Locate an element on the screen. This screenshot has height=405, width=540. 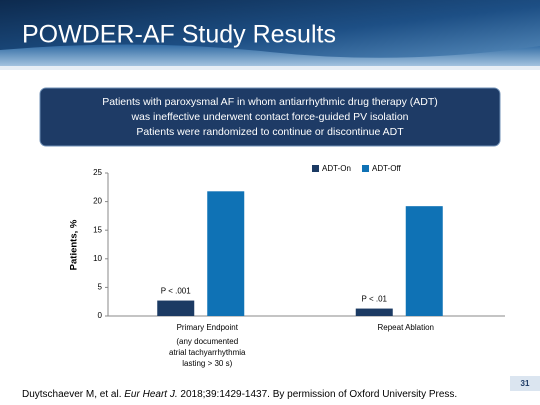
header-edge is located at coordinates (270, 68).